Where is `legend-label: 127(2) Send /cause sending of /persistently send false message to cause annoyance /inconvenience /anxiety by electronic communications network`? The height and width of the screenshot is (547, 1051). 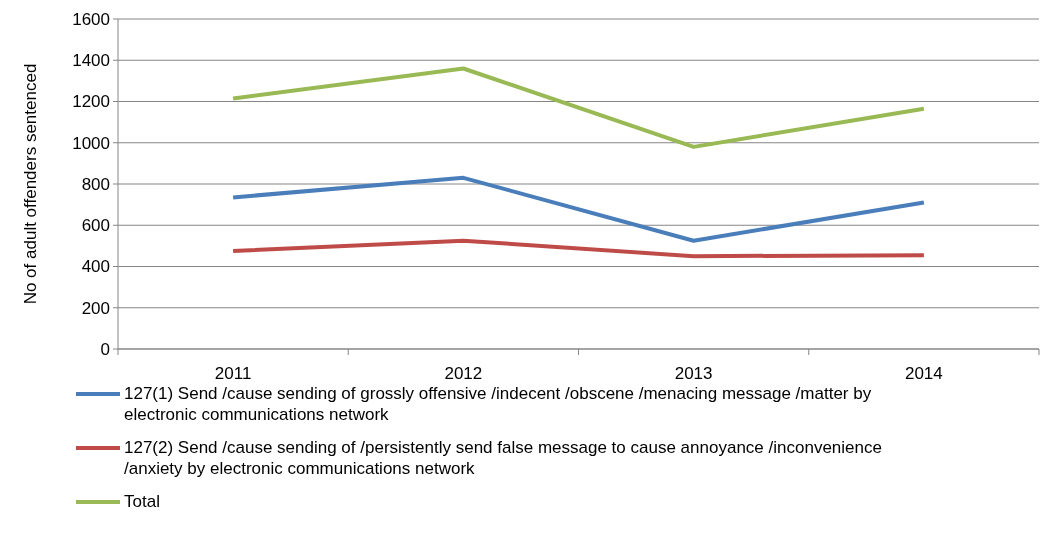
legend-label: 127(2) Send /cause sending of /persistently send false message to cause annoyance /inconvenience /anxiety by electronic communications network is located at coordinates (503, 458).